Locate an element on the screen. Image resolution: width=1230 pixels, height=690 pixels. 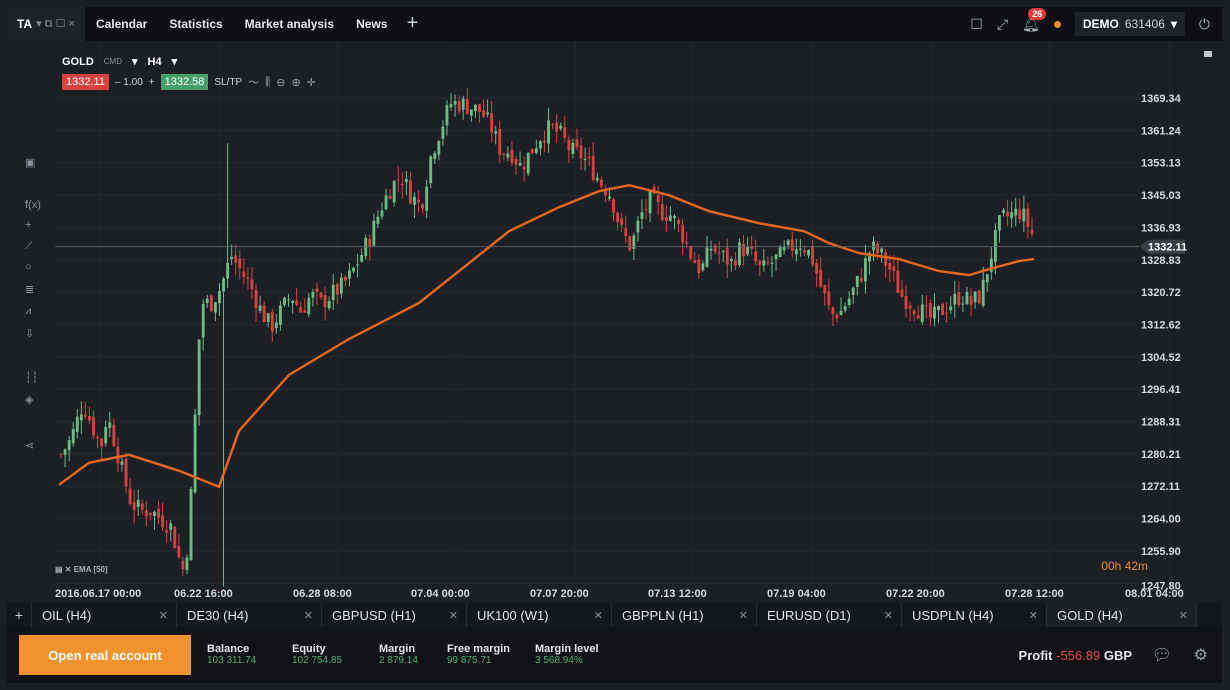
layers-icon: ◈ is located at coordinates (29, 400).